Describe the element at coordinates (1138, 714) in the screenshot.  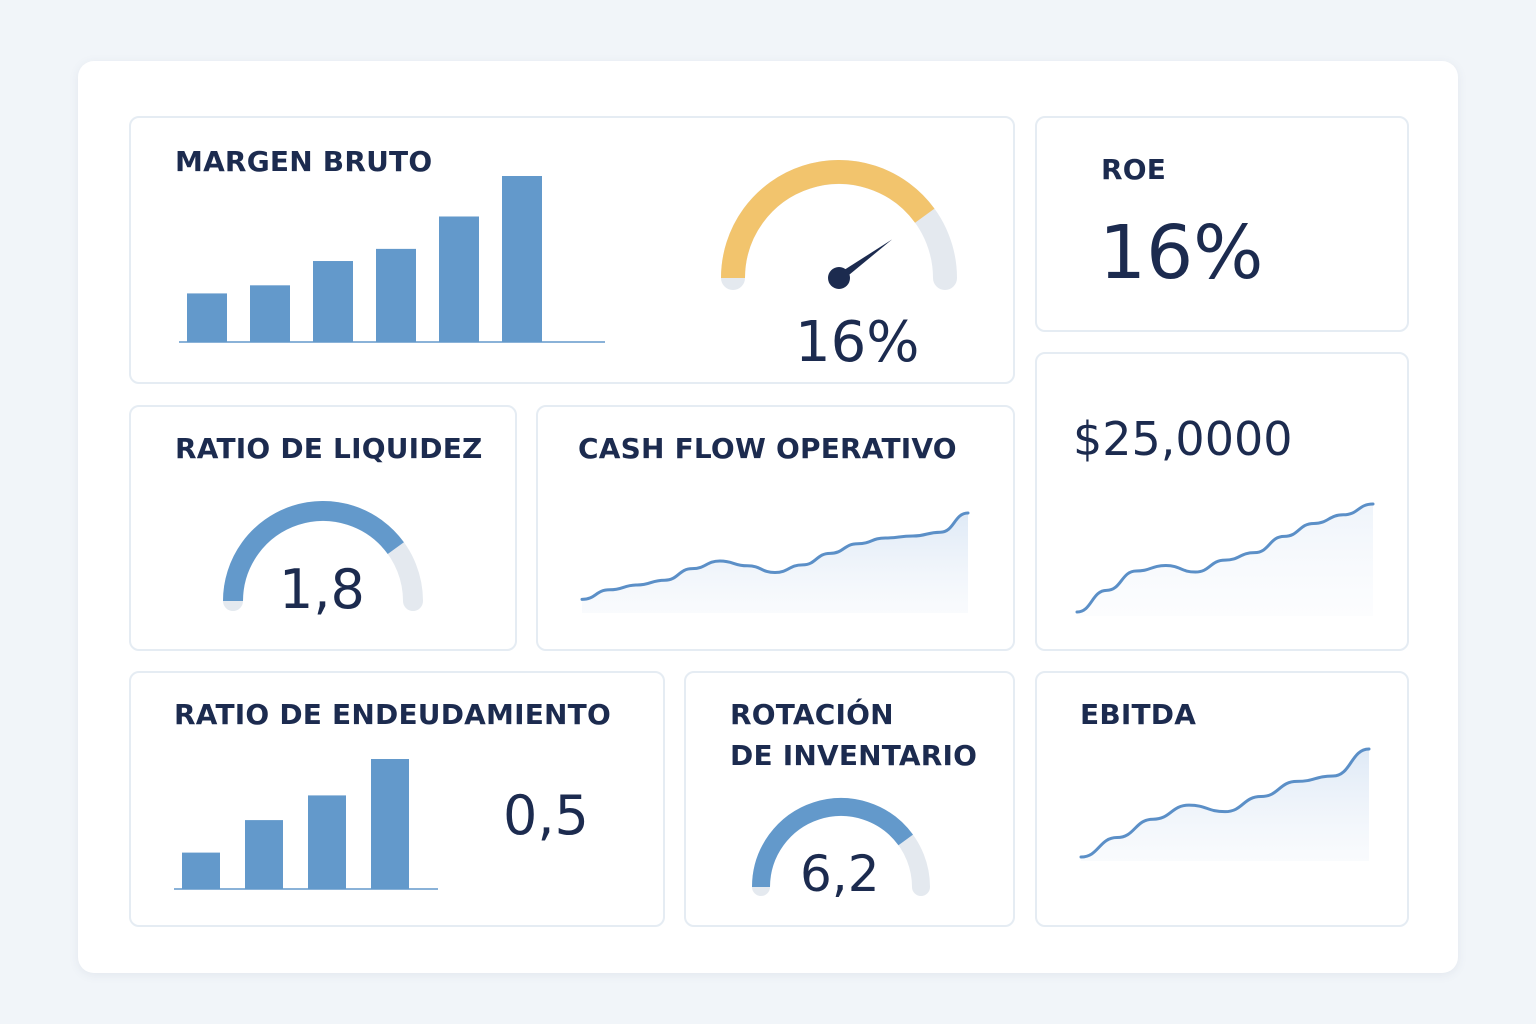
I see `ebitda-title: EBITDA` at that location.